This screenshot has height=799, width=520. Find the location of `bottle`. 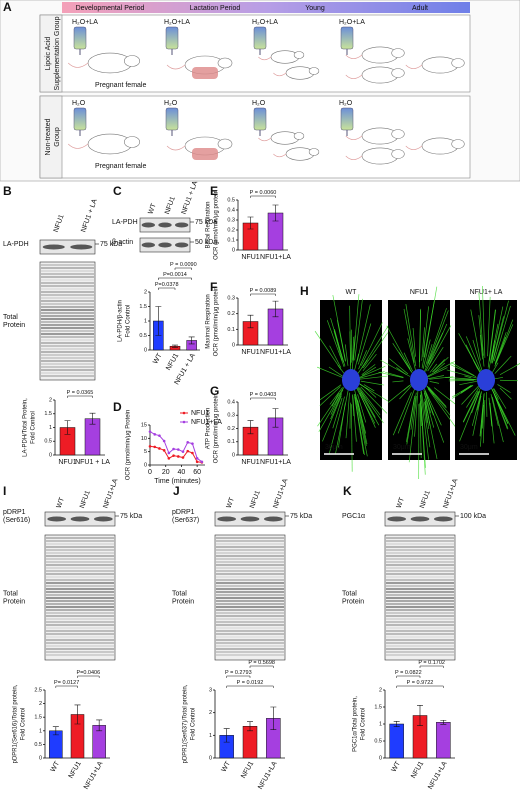

bottle is located at coordinates (347, 38).